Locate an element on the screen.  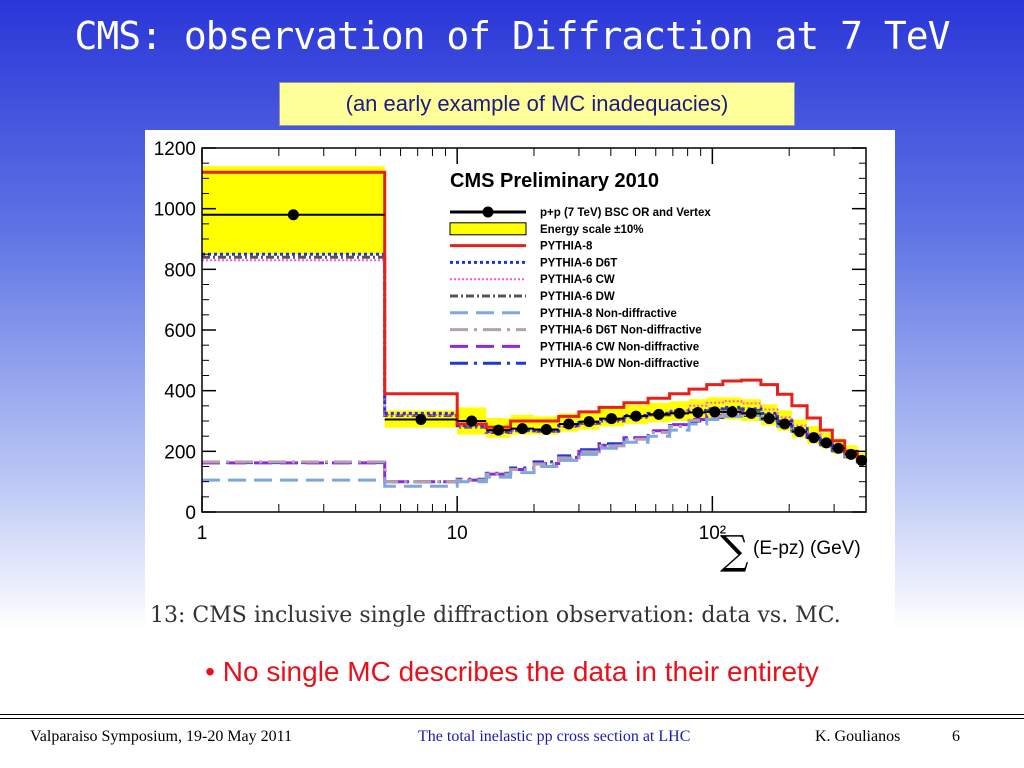
subtitle-box: (an early example of MC inadequacies) is located at coordinates (537, 104).